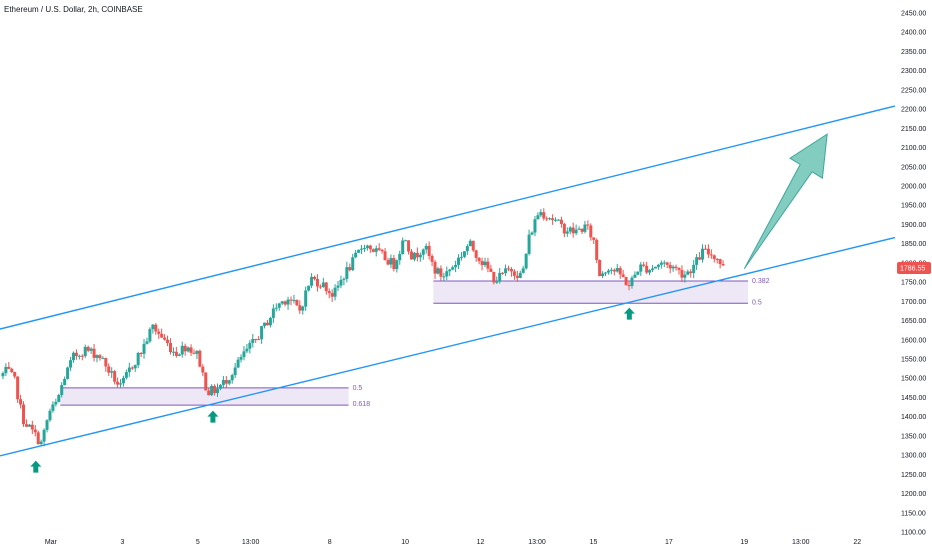  Describe the element at coordinates (358, 388) in the screenshot. I see `fib-level-label: 0.5` at that location.